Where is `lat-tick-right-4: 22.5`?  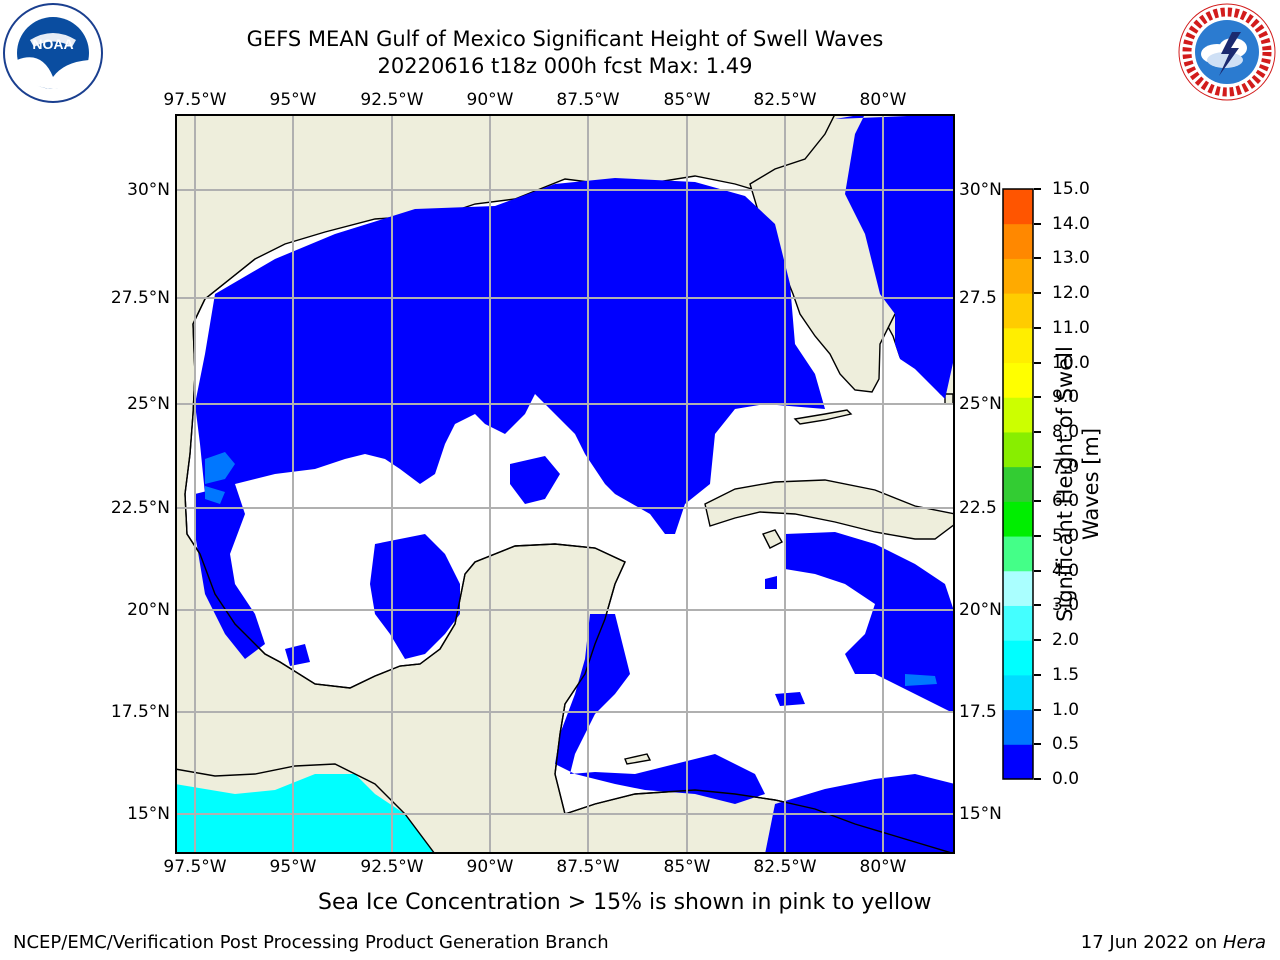 lat-tick-right-4: 22.5 is located at coordinates (978, 508).